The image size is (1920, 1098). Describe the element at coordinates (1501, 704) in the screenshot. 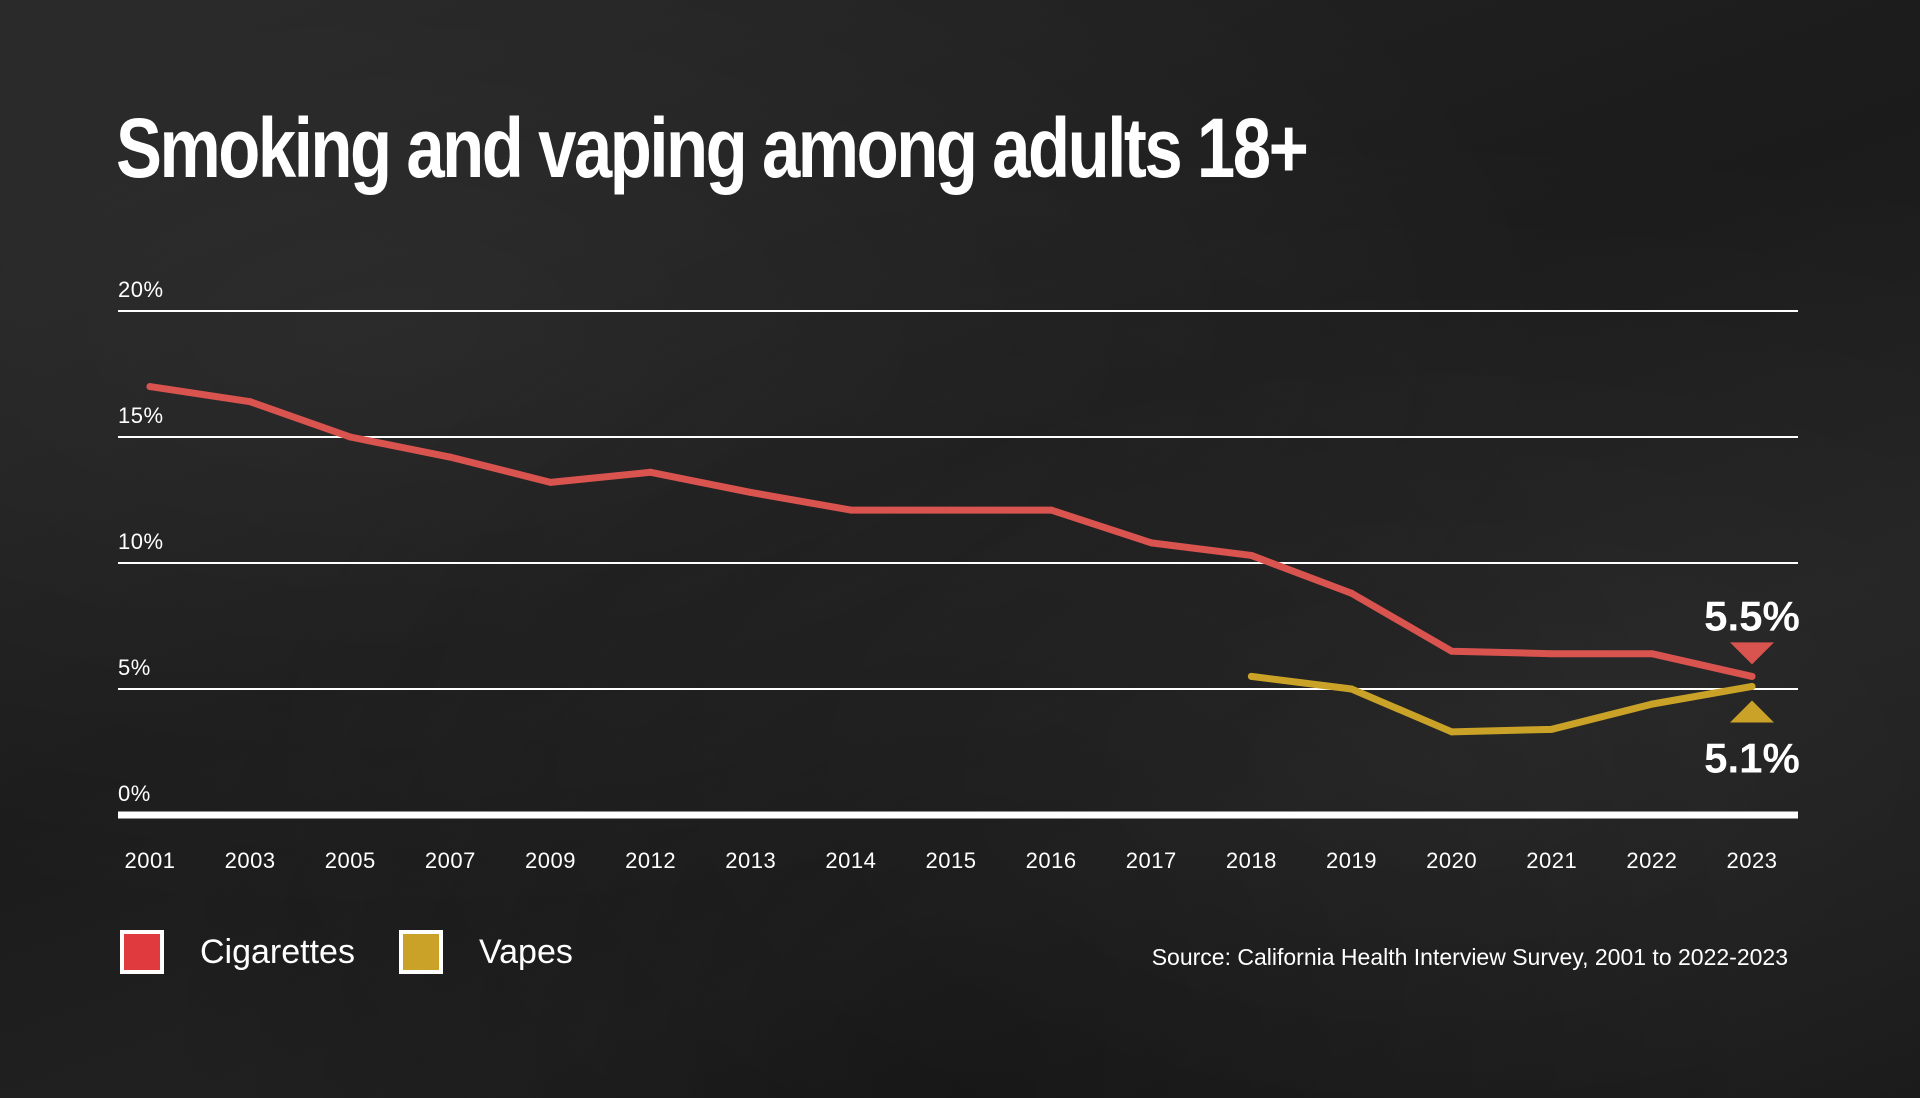

I see `series-line-vapes` at that location.